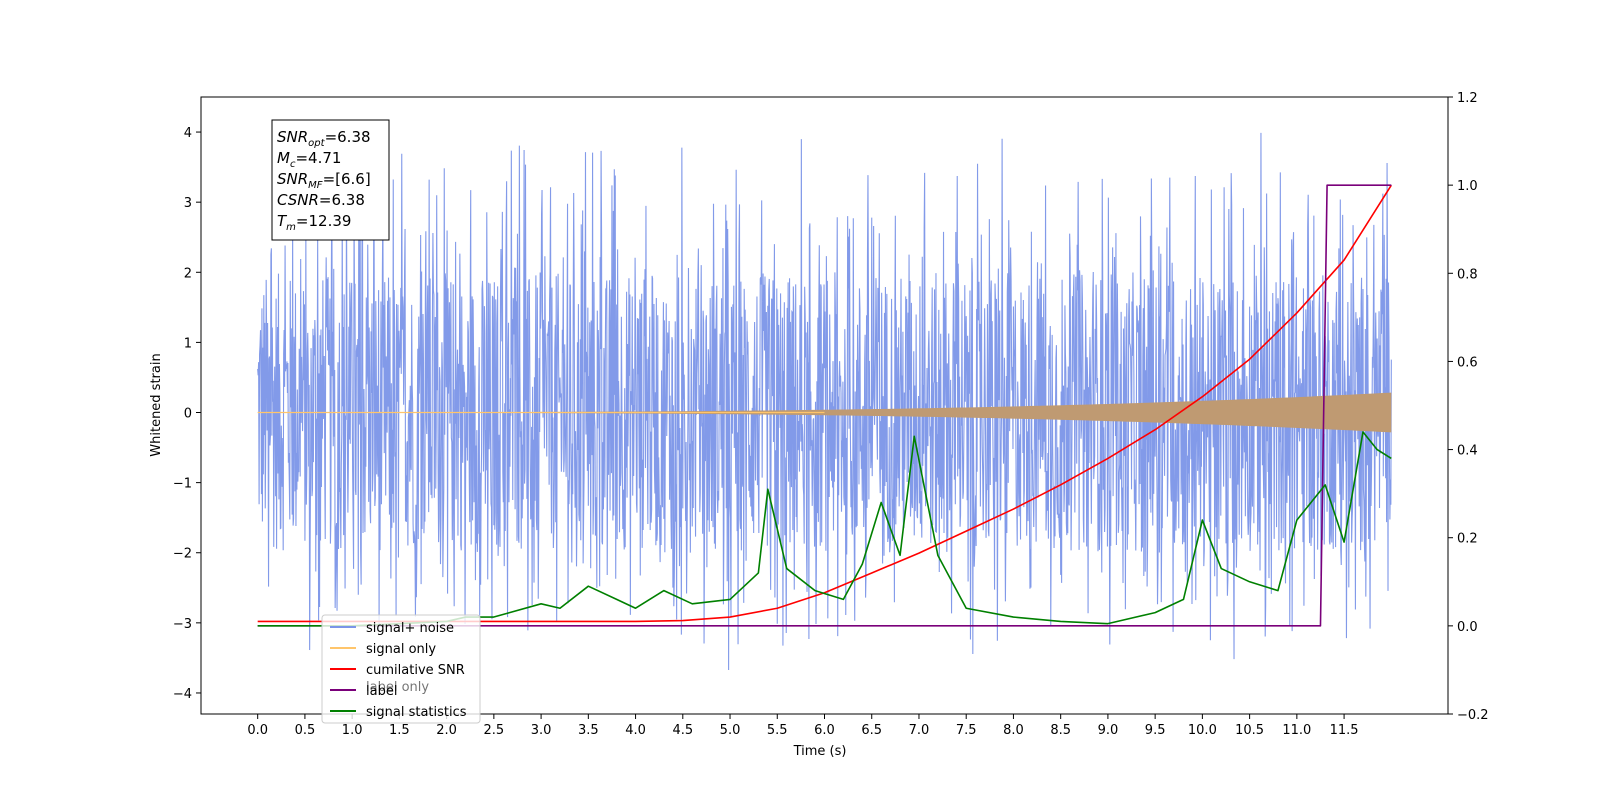 This screenshot has width=1600, height=800. Describe the element at coordinates (324, 180) in the screenshot. I see `info-box-line: SNRMF=[6.6]` at that location.